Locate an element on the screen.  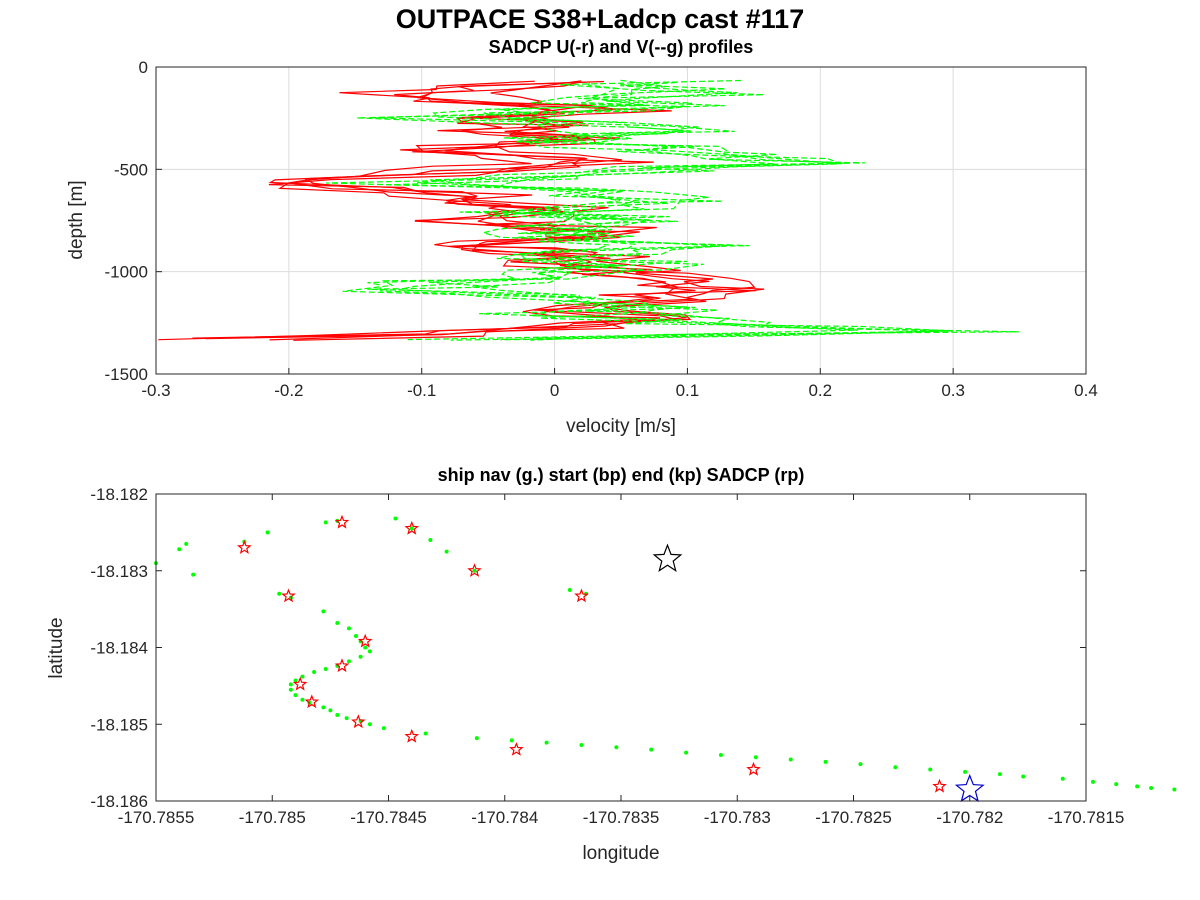
profiles-x-tick-label: 0.4 is located at coordinates (1086, 390).